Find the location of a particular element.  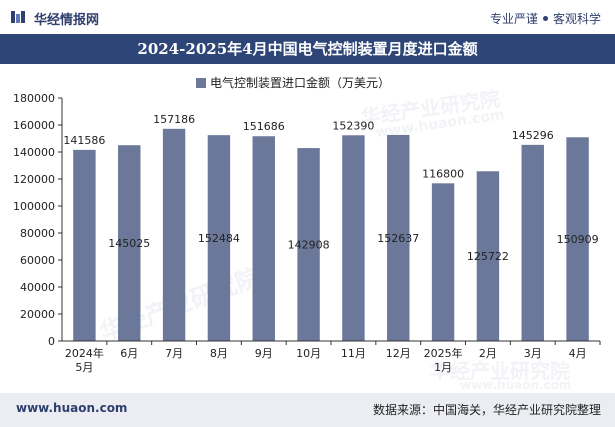

x-tick-label: 2024年 5月 is located at coordinates (84, 360).